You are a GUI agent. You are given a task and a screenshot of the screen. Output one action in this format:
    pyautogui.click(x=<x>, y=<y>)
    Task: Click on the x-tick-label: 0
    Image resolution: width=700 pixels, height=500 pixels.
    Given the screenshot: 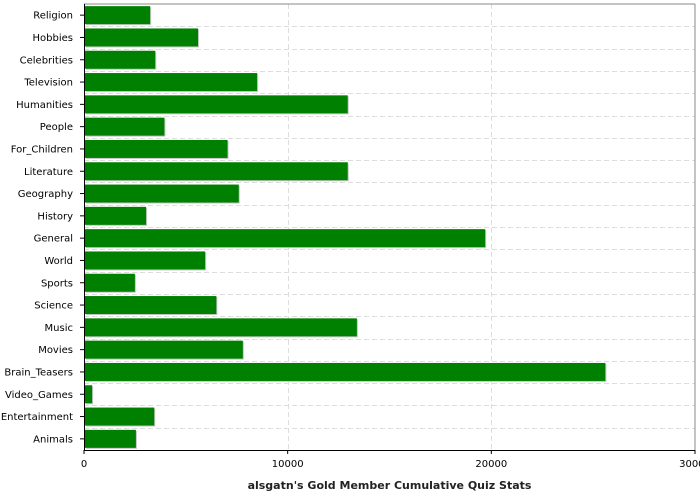 What is the action you would take?
    pyautogui.click(x=84, y=464)
    